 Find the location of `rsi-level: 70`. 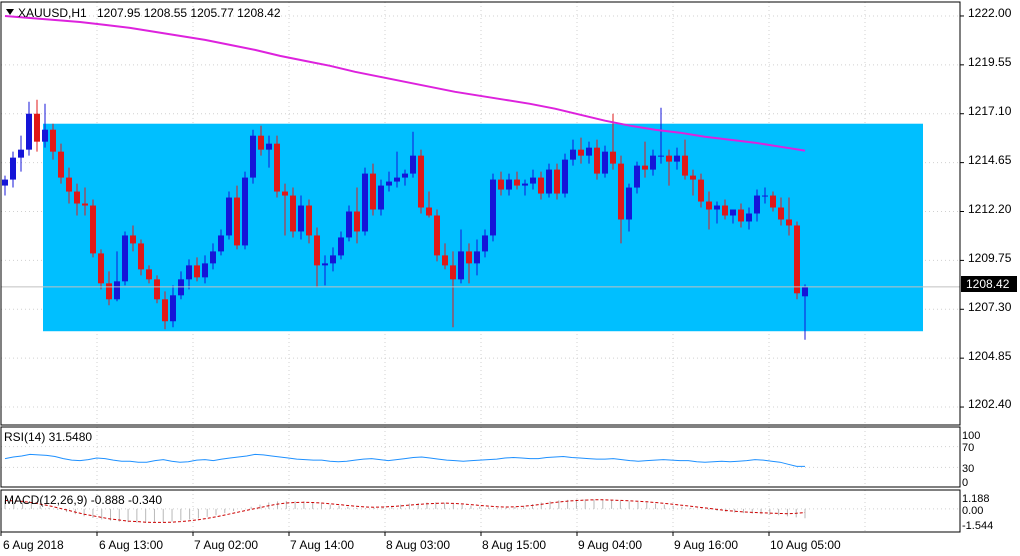

rsi-level: 70 is located at coordinates (968, 448).